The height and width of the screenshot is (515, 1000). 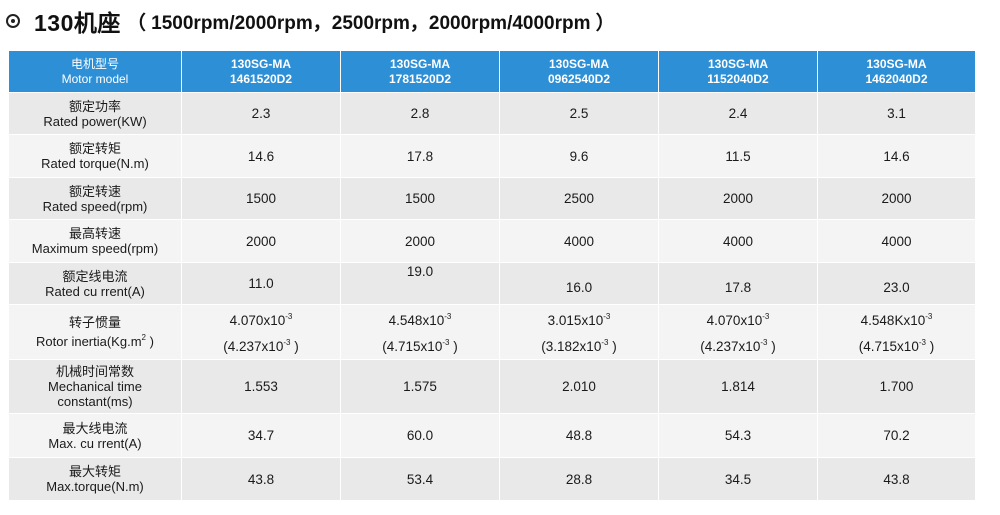 I want to click on table-cell: 1.814, so click(x=738, y=386).